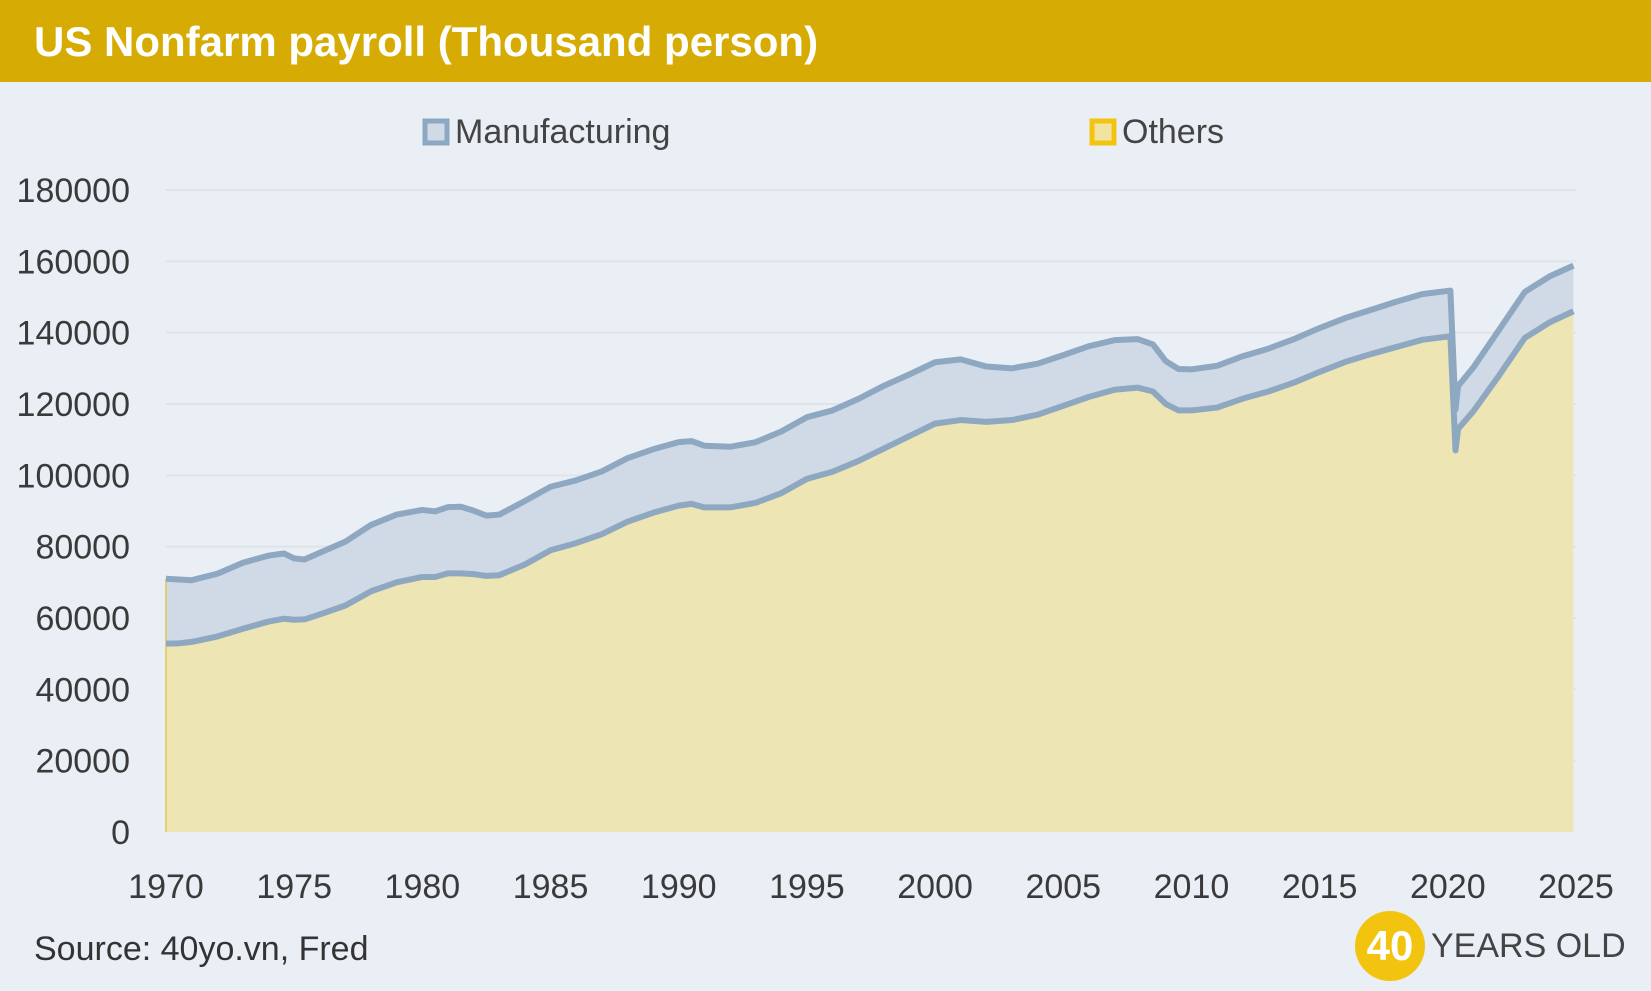  Describe the element at coordinates (73, 334) in the screenshot. I see `y-tick-label: 140000` at that location.